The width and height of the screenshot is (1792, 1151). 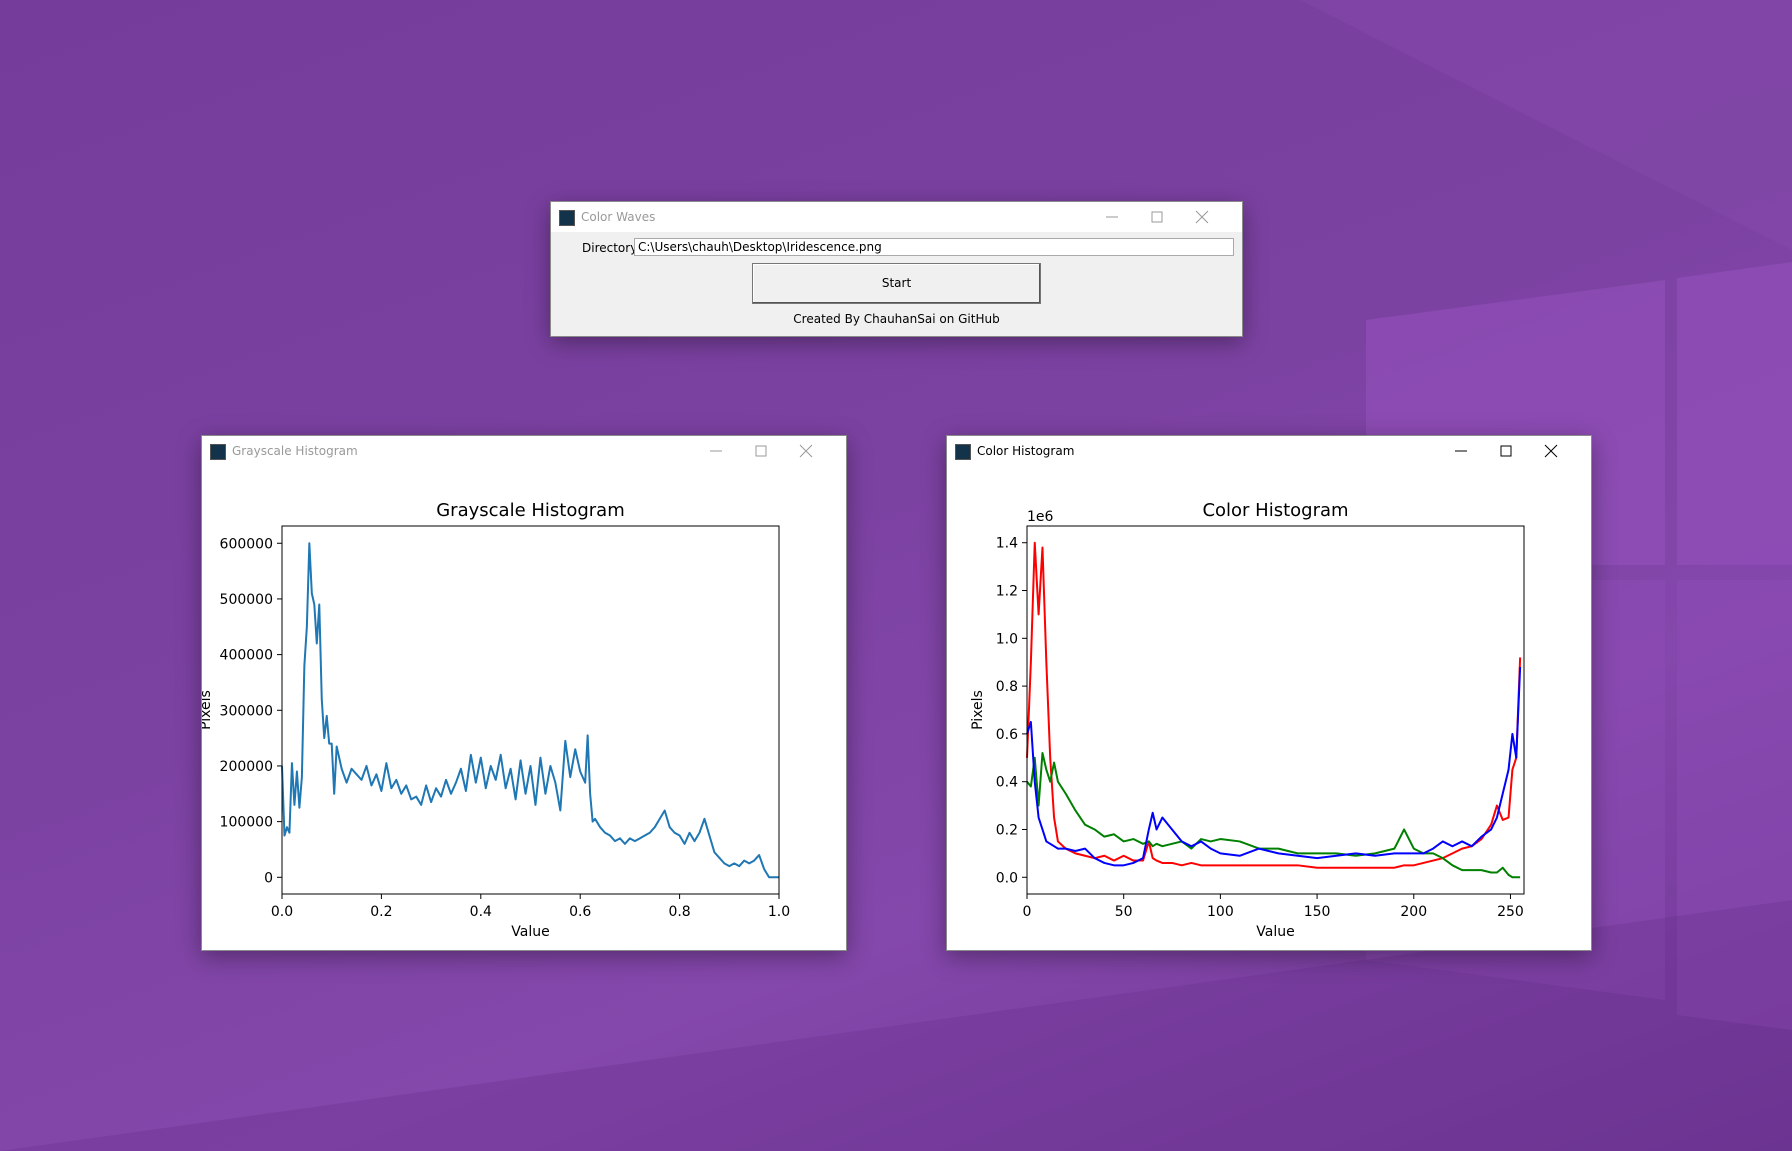 I want to click on y-tick-label: 1.0, so click(x=1007, y=639).